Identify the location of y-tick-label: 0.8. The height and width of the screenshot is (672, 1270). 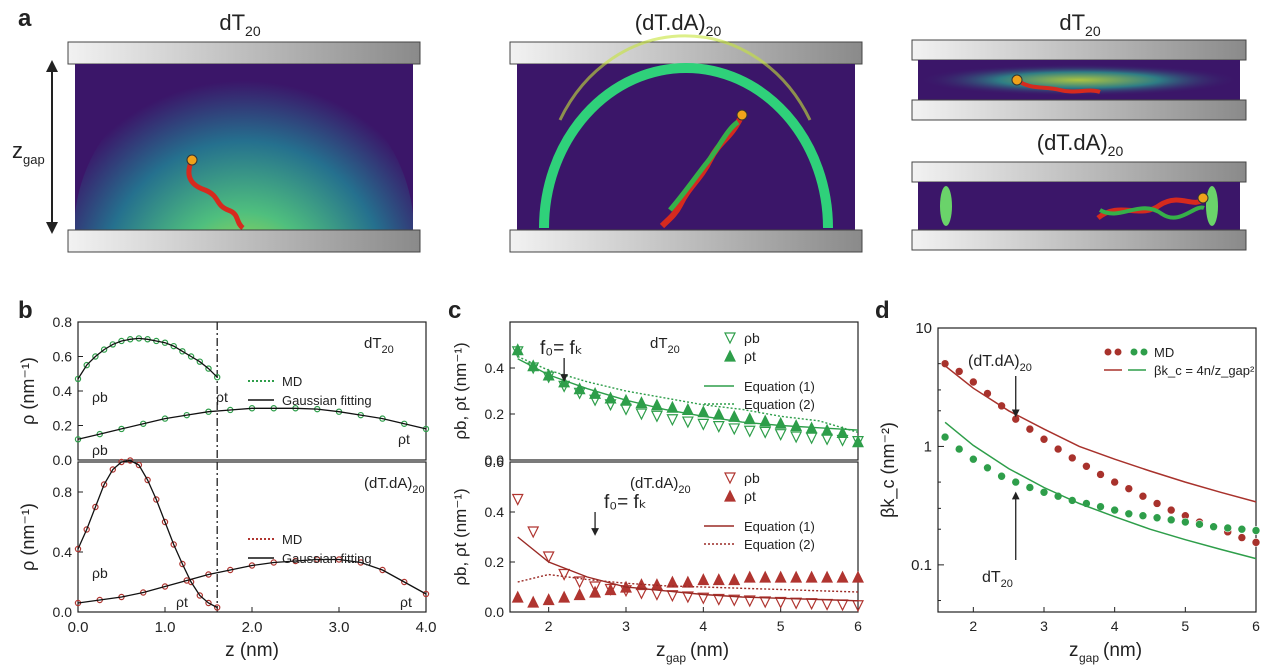
(63, 322).